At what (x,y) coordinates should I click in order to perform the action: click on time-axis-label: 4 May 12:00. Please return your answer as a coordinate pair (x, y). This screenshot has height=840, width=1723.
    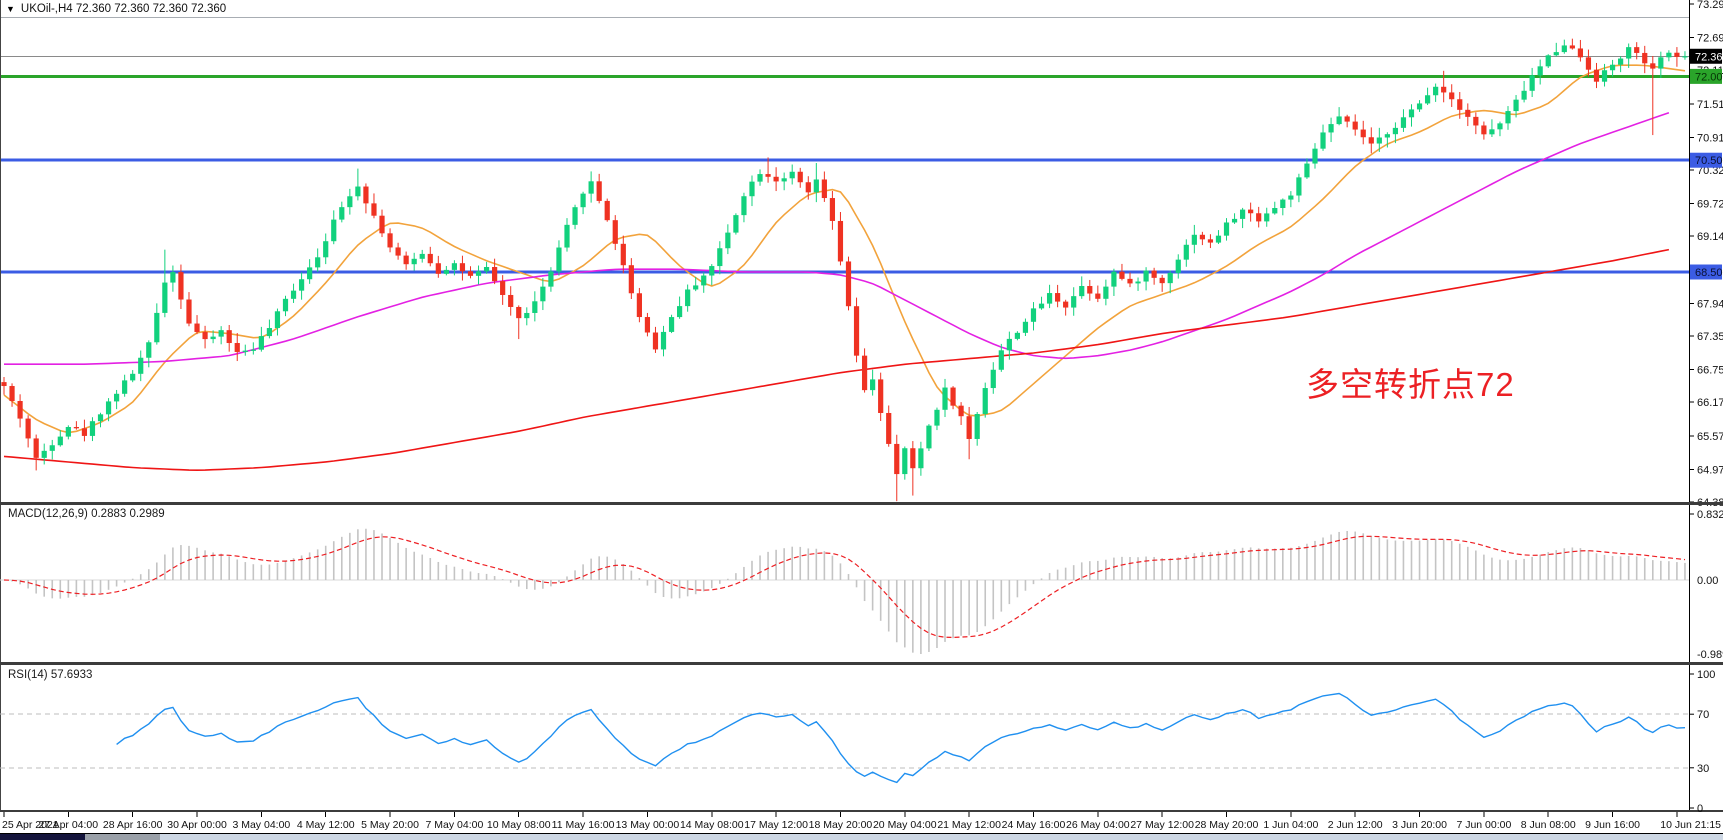
    Looking at the image, I should click on (326, 825).